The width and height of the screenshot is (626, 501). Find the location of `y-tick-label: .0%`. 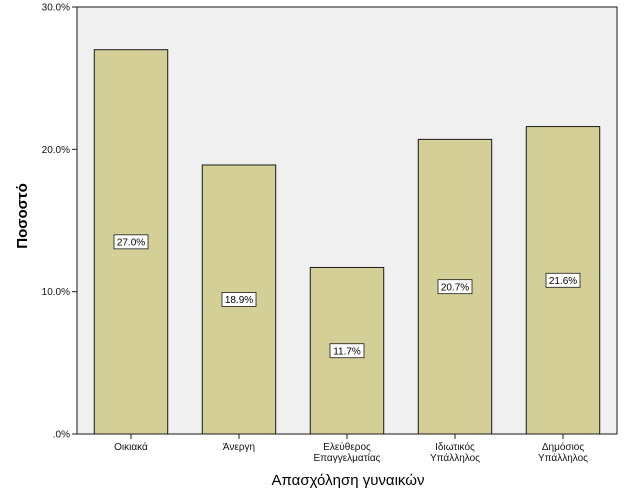

y-tick-label: .0% is located at coordinates (61, 435).